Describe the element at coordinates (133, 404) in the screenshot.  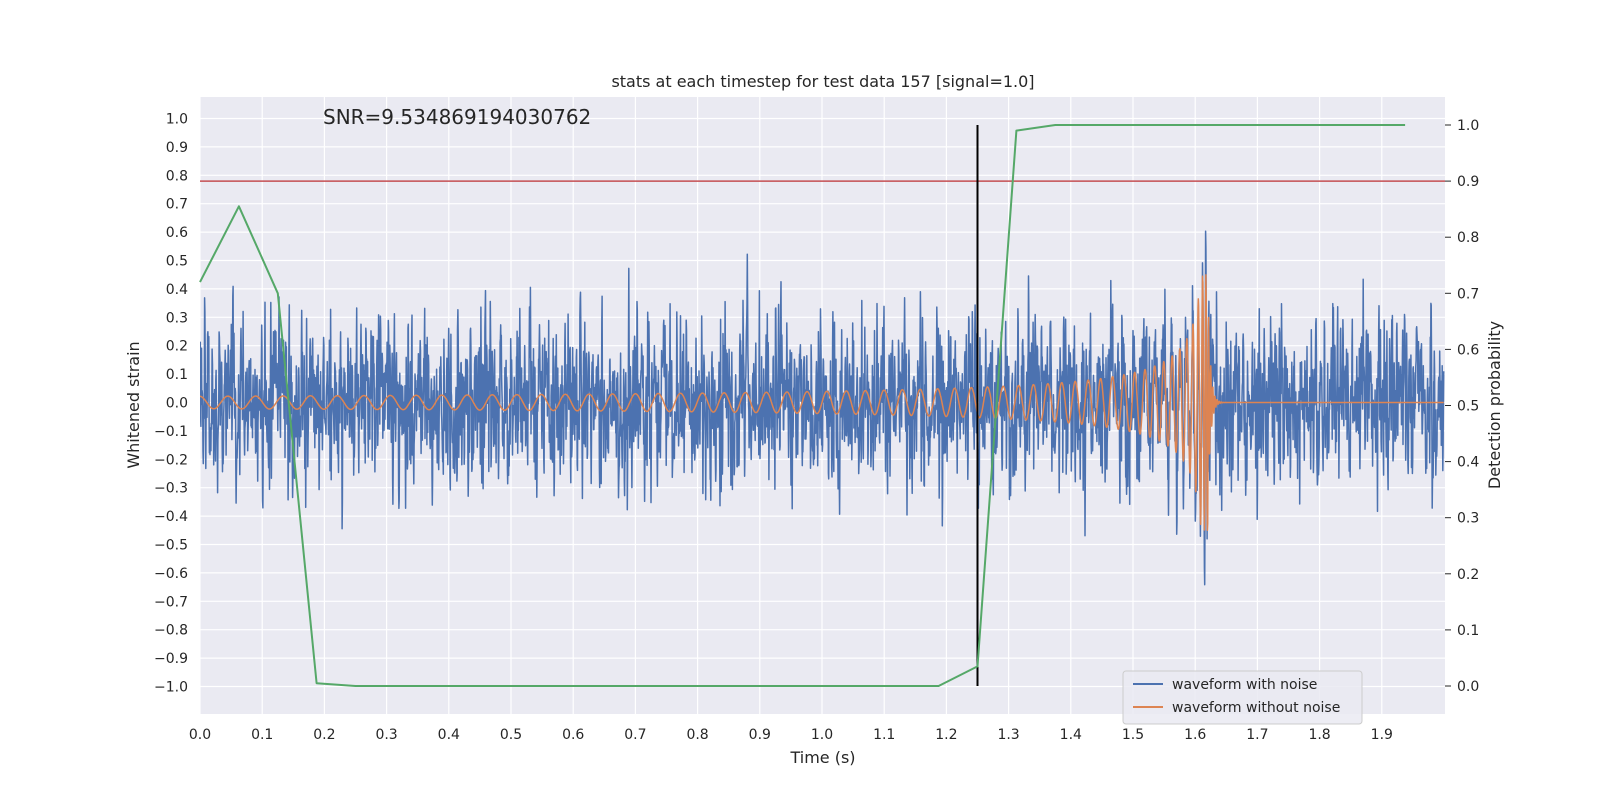
I see `y-axis-label: Whitened strain` at that location.